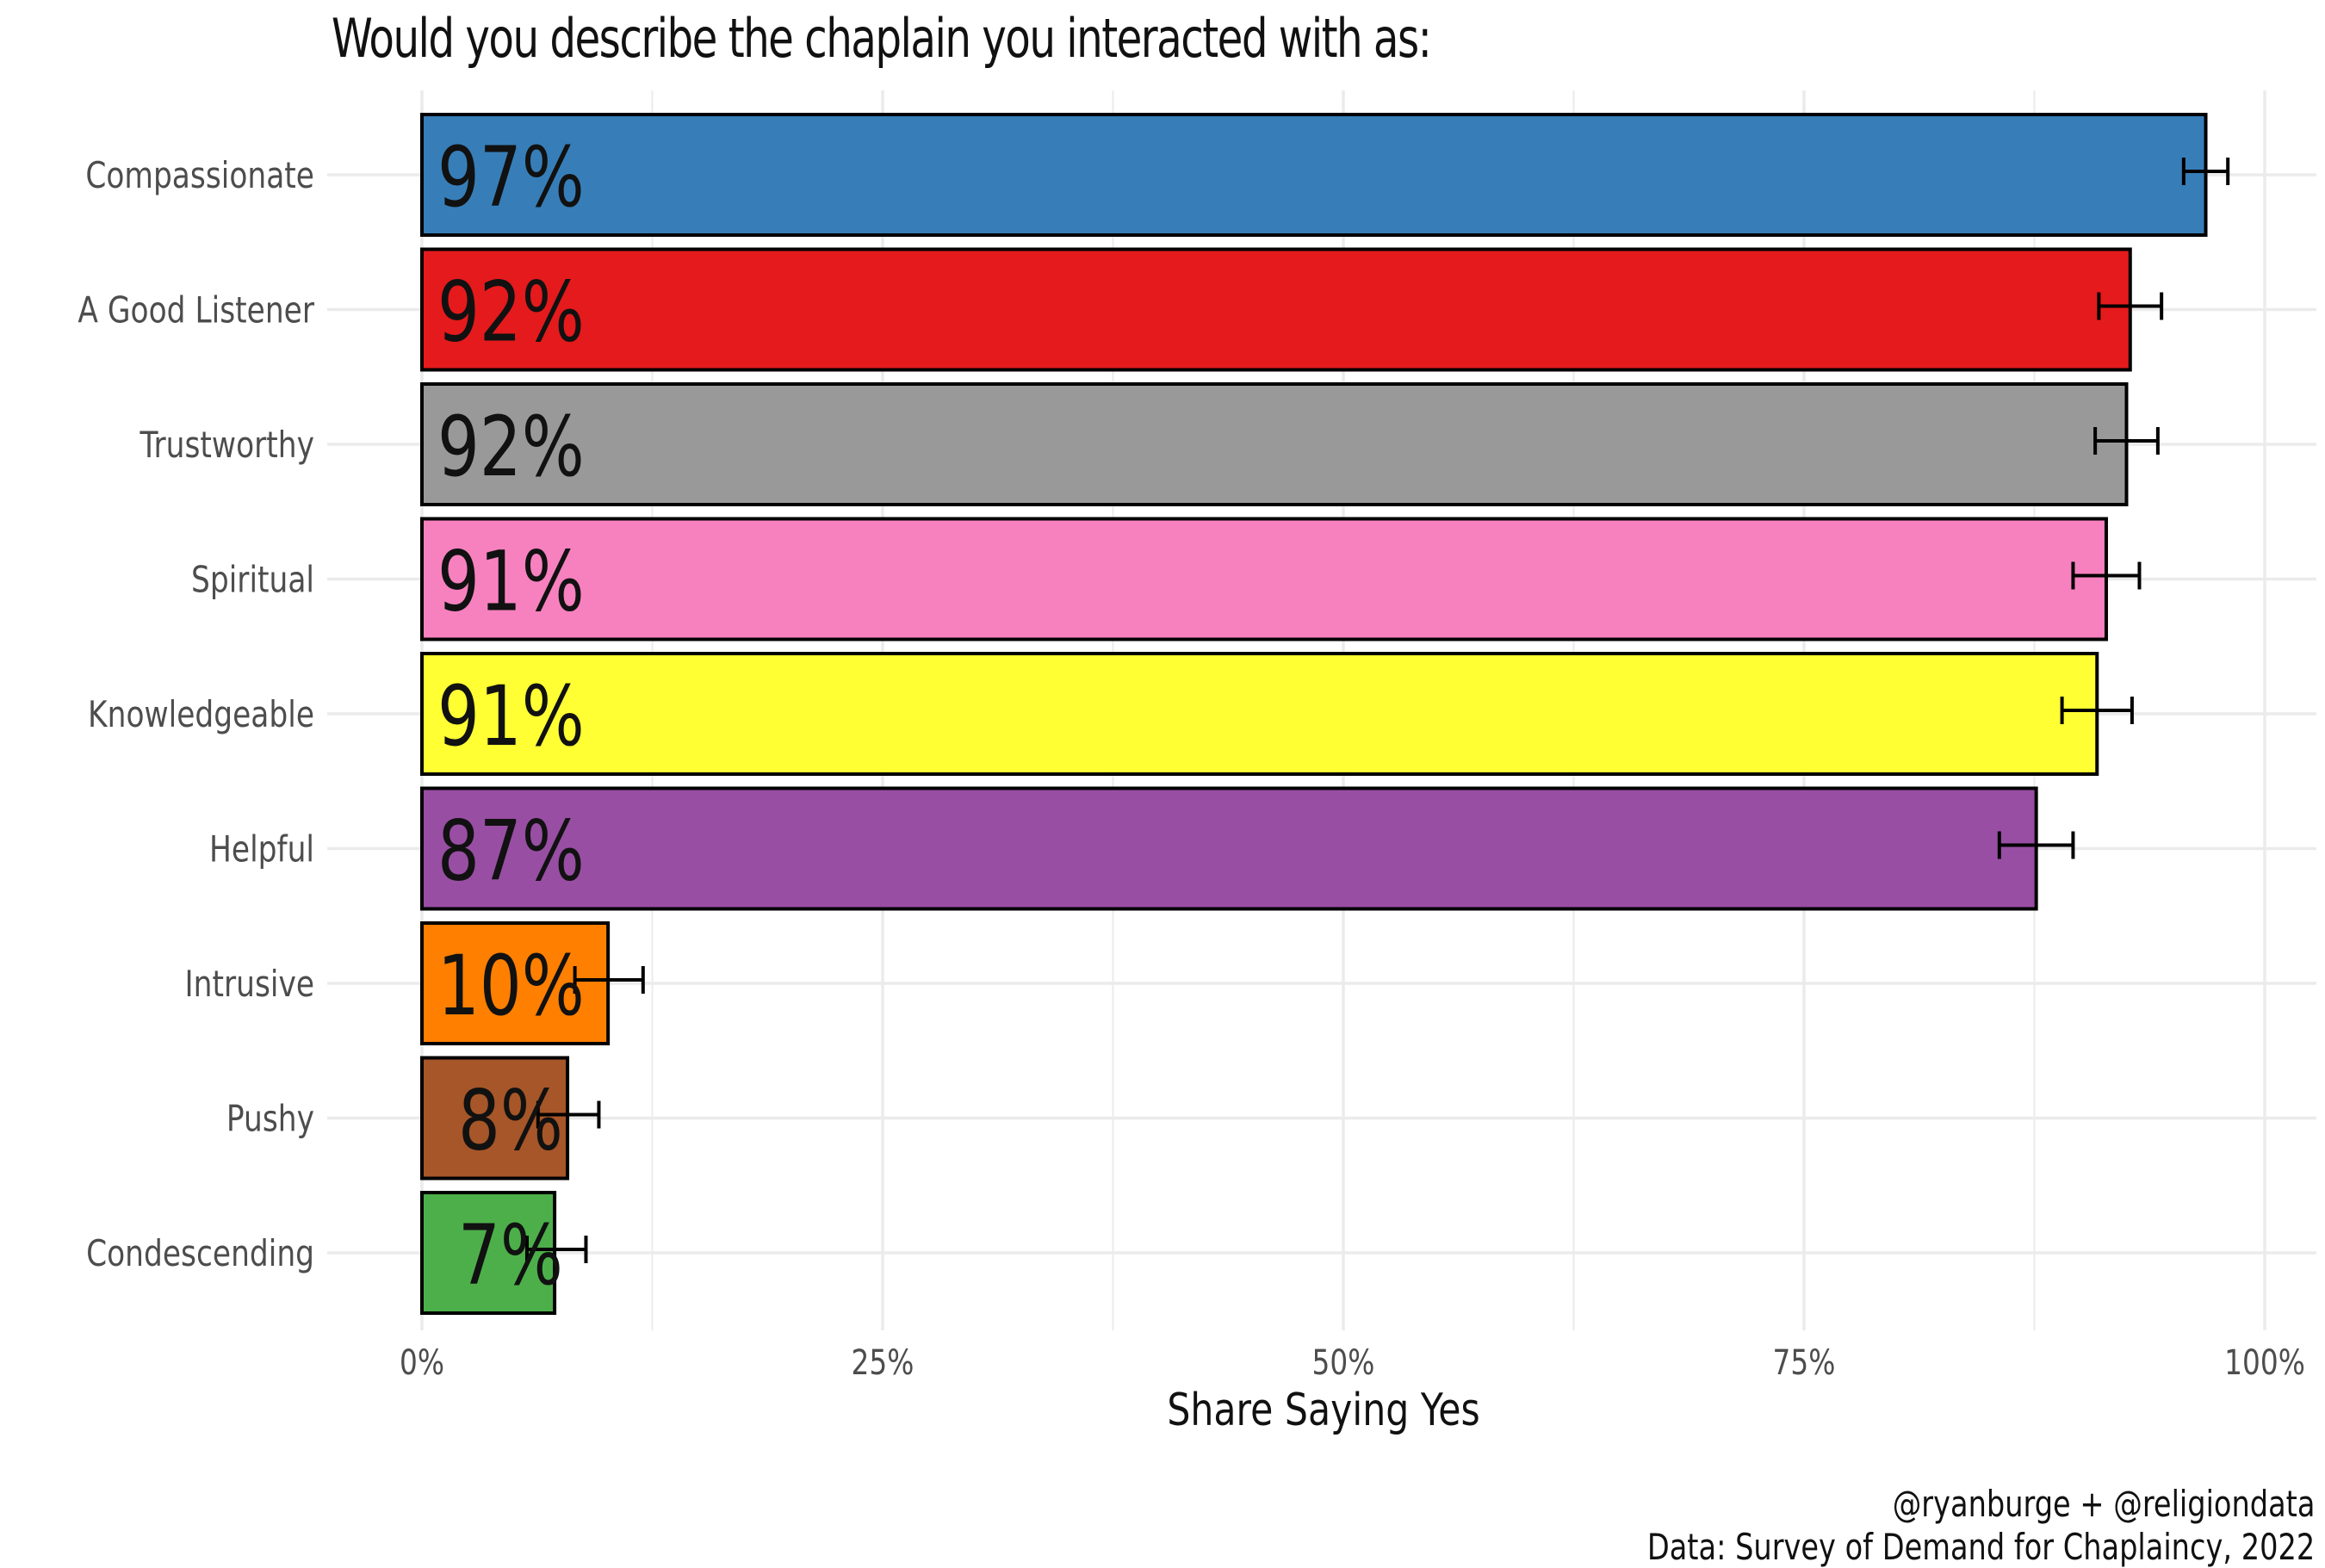 The width and height of the screenshot is (2325, 1568). What do you see at coordinates (511, 1120) in the screenshot?
I see `bar-value-label: 8%` at bounding box center [511, 1120].